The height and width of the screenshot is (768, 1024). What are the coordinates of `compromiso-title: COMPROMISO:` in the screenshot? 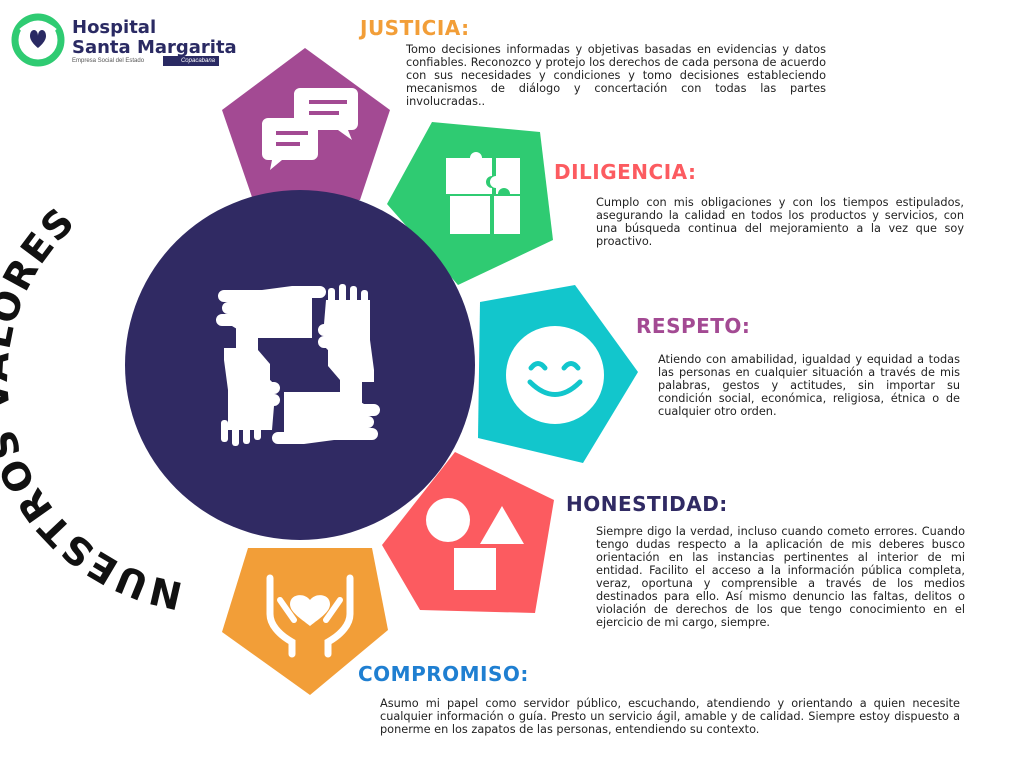 It's located at (443, 674).